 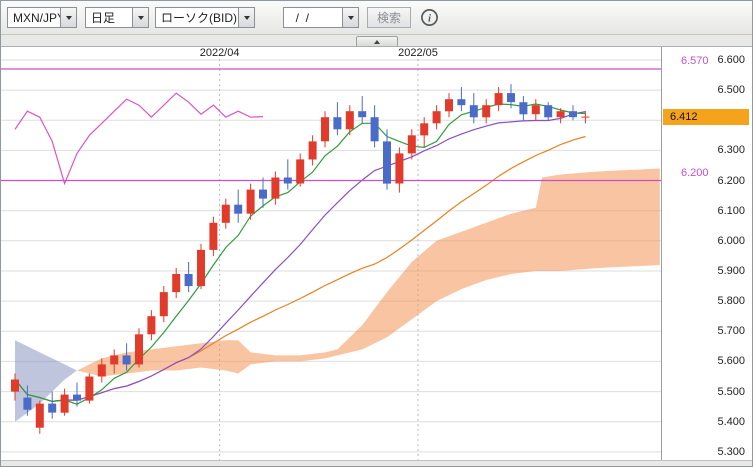 I want to click on price-axis-label: 5.700, so click(x=731, y=331).